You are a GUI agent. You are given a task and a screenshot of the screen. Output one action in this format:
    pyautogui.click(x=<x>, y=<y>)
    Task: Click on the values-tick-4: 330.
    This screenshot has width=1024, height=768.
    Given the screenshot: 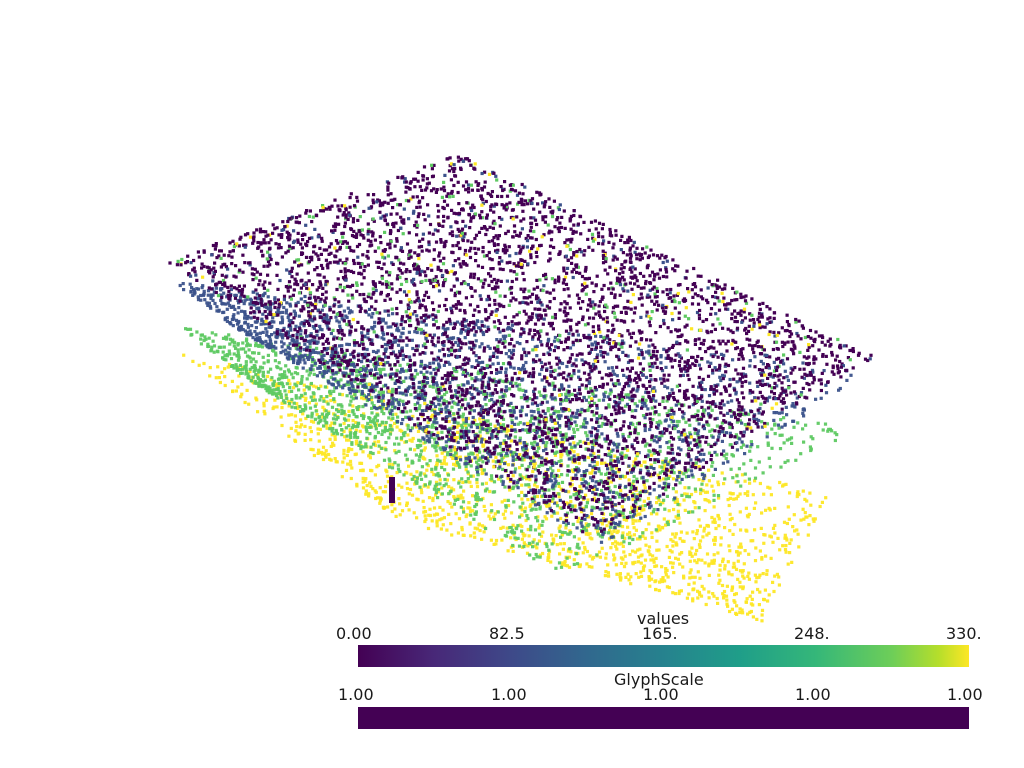 What is the action you would take?
    pyautogui.click(x=964, y=633)
    